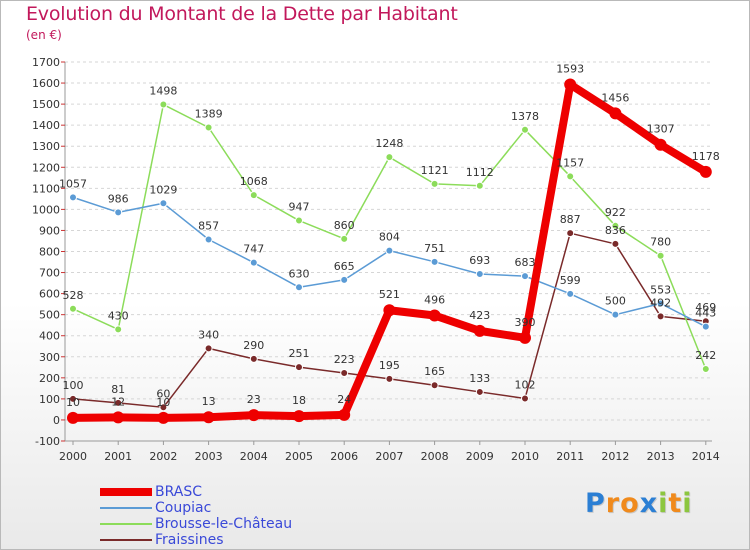 Image resolution: width=750 pixels, height=550 pixels. I want to click on x-tick-label: 2003, so click(209, 456).